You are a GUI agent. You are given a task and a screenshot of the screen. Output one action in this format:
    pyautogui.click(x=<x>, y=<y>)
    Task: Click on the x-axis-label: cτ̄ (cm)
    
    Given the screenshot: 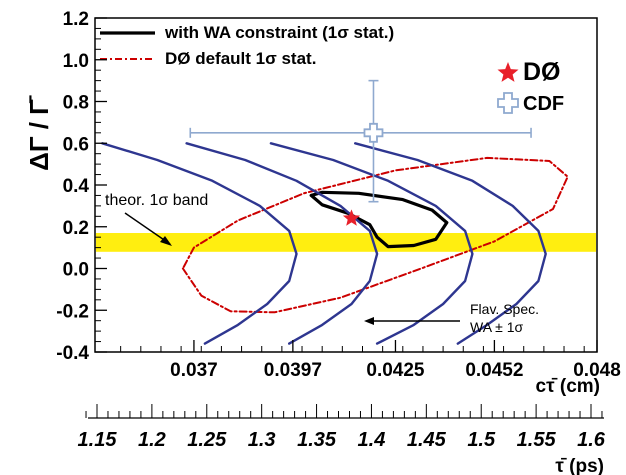 What is the action you would take?
    pyautogui.click(x=568, y=386)
    